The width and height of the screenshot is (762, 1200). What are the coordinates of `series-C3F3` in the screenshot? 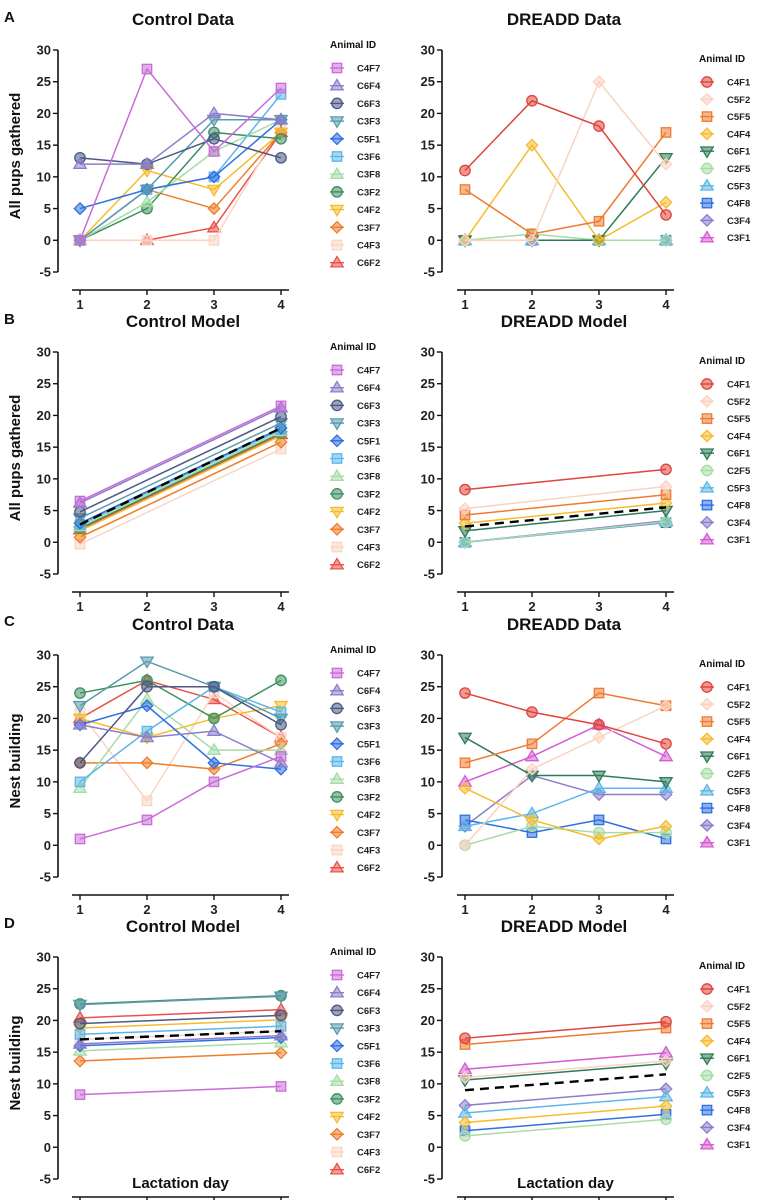 It's located at (180, 691).